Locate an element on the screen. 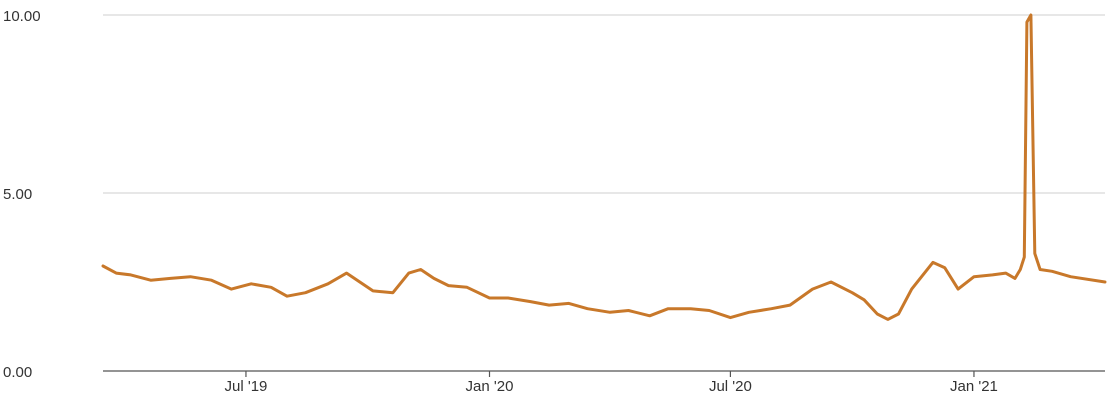 The image size is (1107, 393). x-tick-label: Jul '20 is located at coordinates (730, 385).